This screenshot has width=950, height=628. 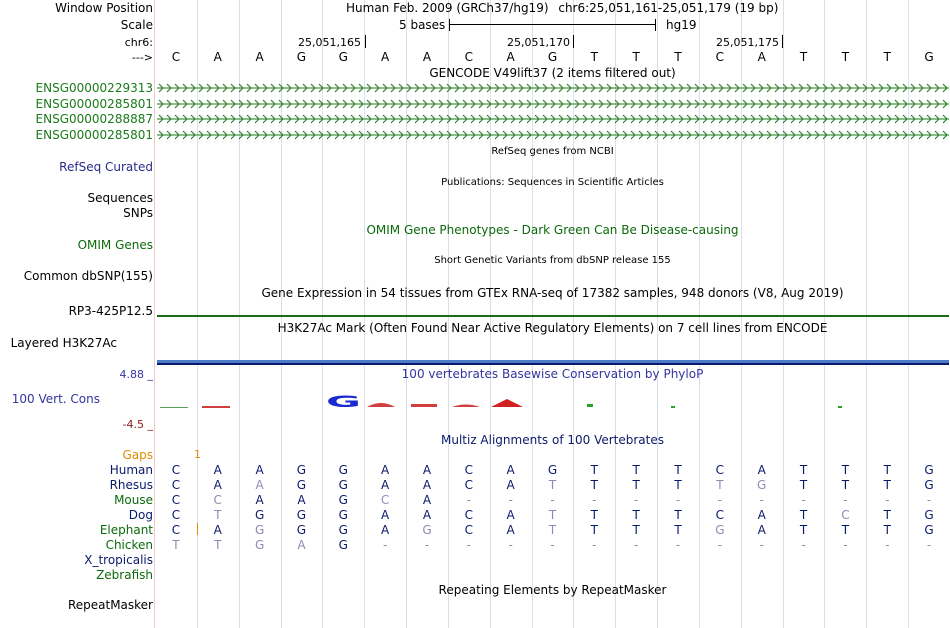 What do you see at coordinates (720, 57) in the screenshot?
I see `dna-base: C` at bounding box center [720, 57].